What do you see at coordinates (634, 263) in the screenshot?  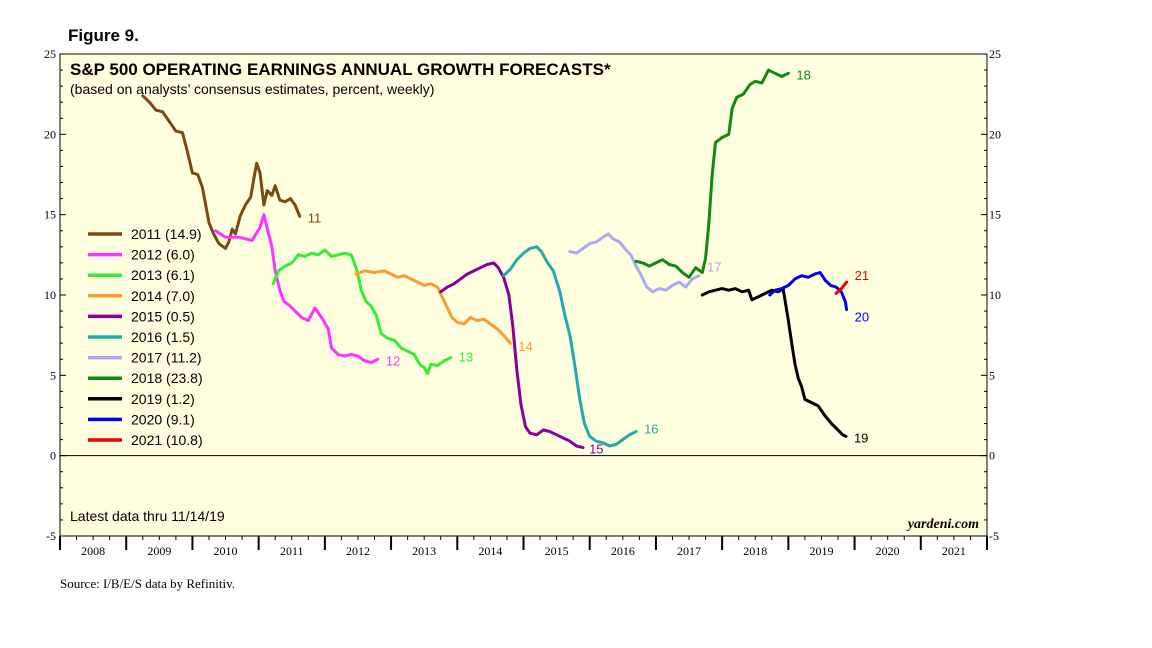 I see `series-line-2017` at bounding box center [634, 263].